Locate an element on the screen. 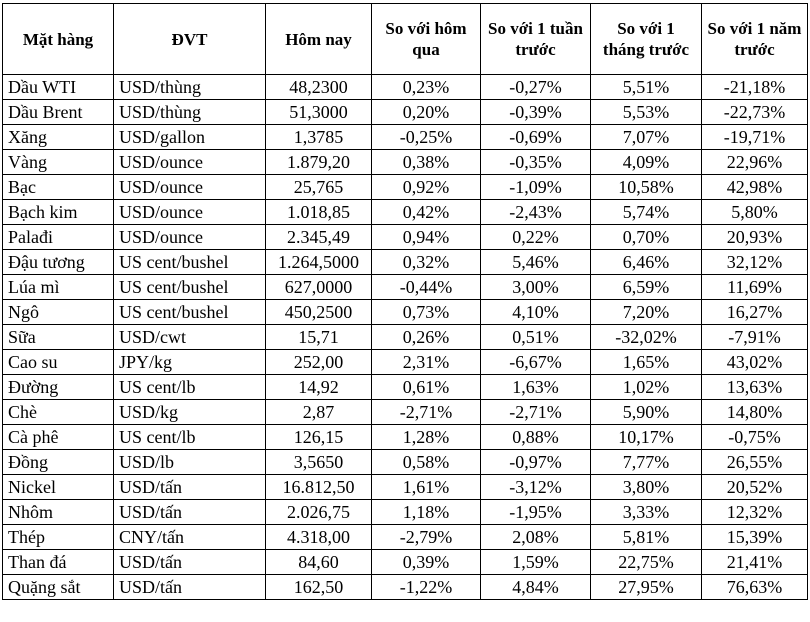 The height and width of the screenshot is (622, 810). vs-week-cell: -2,43% is located at coordinates (535, 212).